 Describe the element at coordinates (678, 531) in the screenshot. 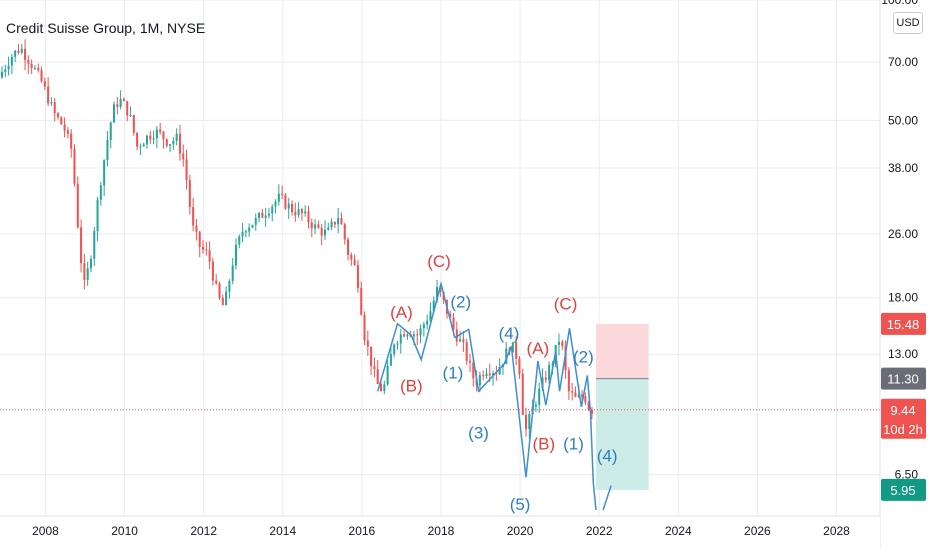

I see `x-tick-label: 2024` at that location.